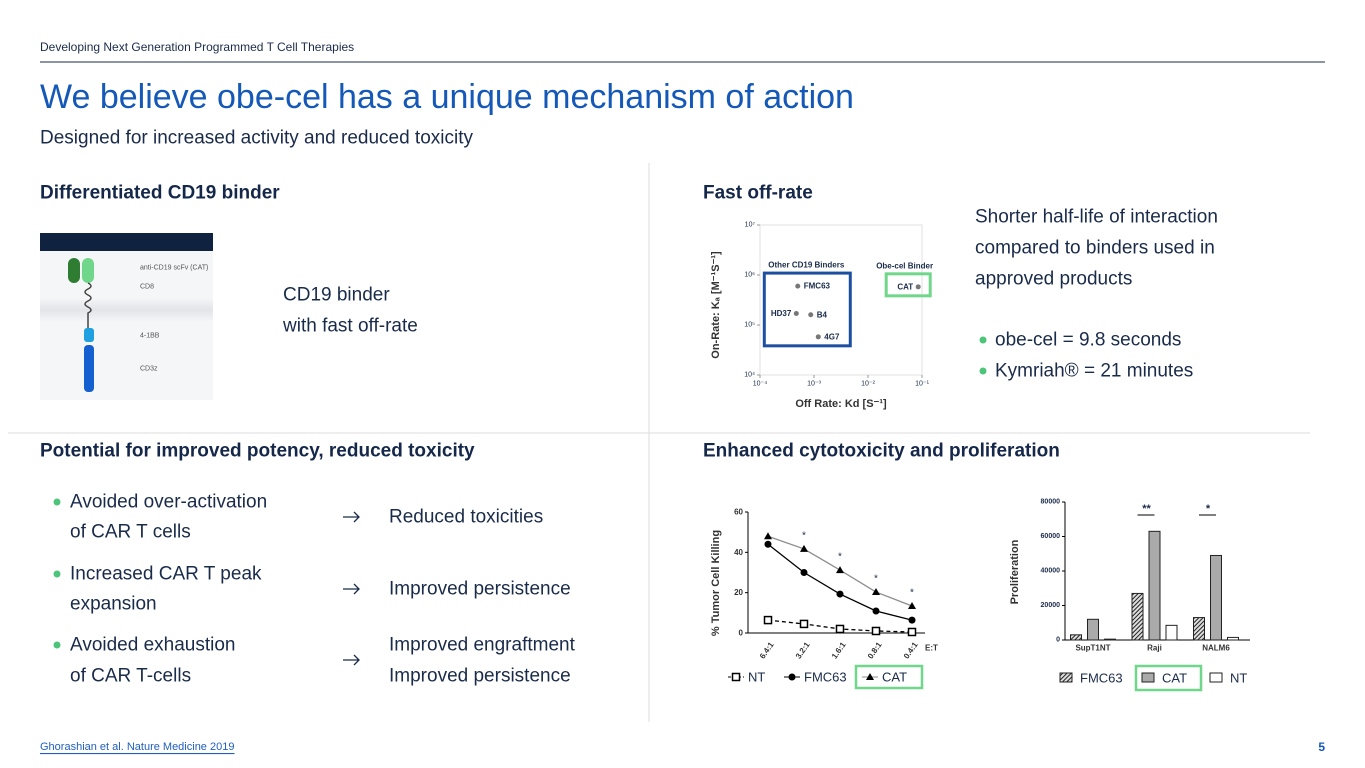  I want to click on page-number: 5, so click(1321, 747).